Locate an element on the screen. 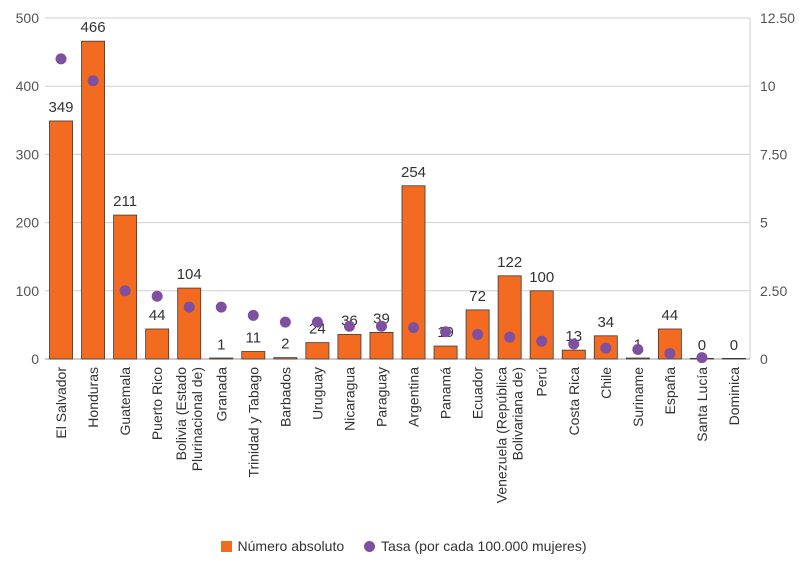 This screenshot has height=562, width=807. legend-label-bar: Número absoluto is located at coordinates (291, 546).